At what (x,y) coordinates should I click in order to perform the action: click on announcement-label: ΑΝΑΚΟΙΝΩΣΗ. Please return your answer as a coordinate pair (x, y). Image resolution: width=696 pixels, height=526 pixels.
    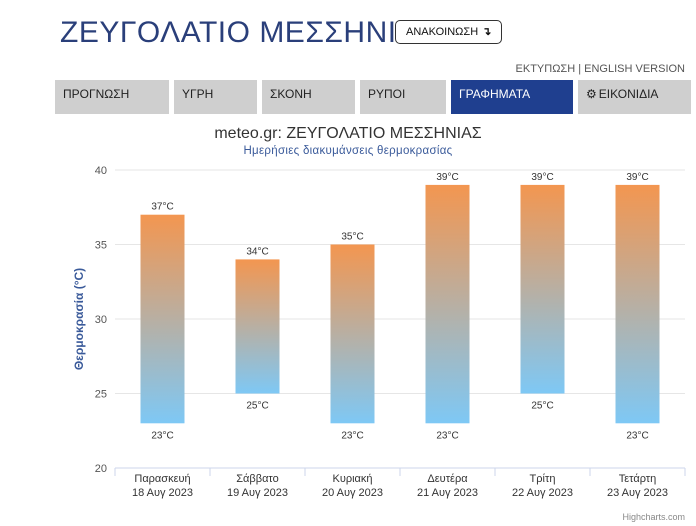
    Looking at the image, I should click on (442, 32).